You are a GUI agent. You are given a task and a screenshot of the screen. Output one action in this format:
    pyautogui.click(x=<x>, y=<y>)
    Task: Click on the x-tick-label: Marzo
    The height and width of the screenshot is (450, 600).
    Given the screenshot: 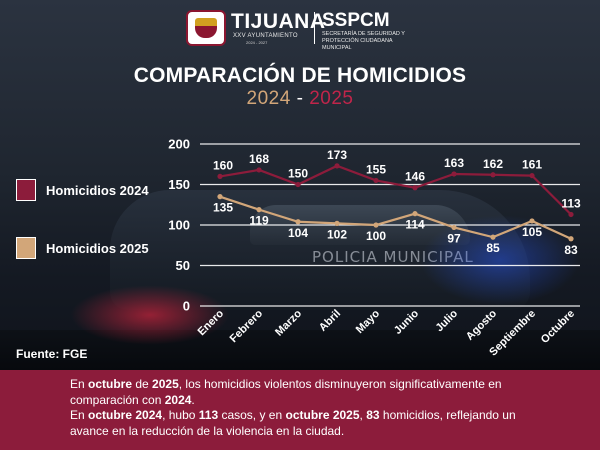 What is the action you would take?
    pyautogui.click(x=288, y=322)
    